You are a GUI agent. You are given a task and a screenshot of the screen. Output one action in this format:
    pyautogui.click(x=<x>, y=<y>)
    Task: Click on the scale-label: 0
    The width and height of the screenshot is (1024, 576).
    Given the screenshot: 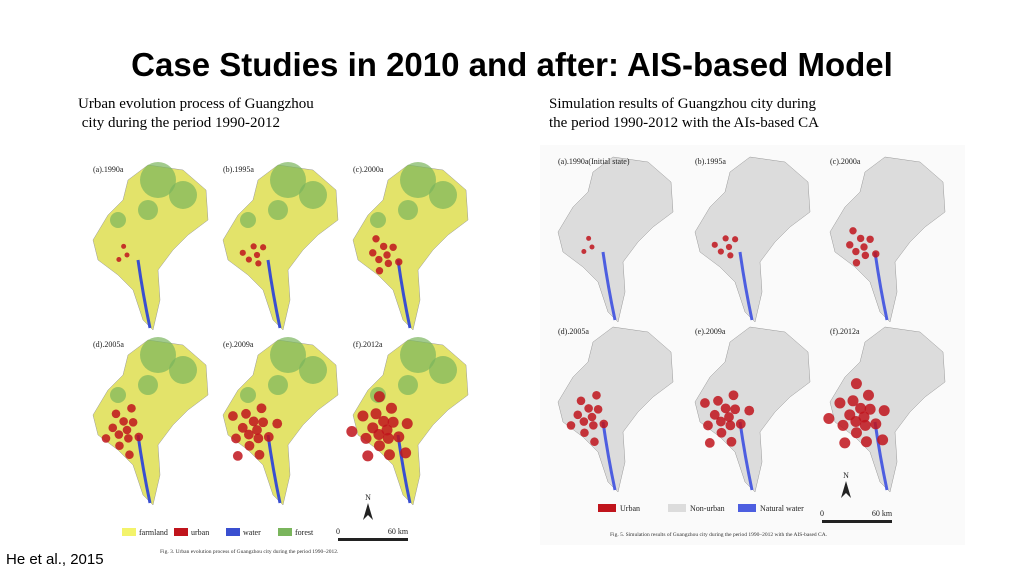 What is the action you would take?
    pyautogui.click(x=338, y=531)
    